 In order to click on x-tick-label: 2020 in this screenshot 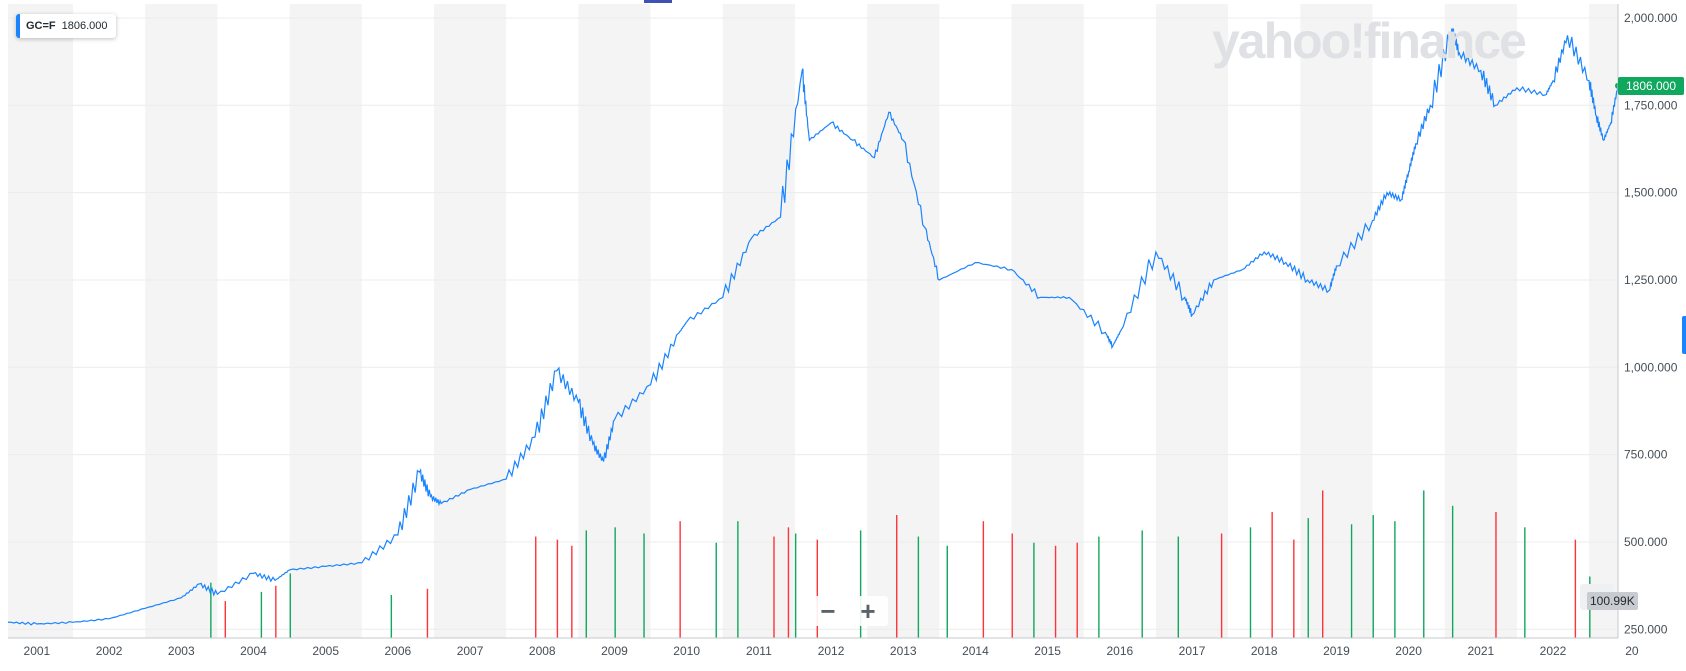, I will do `click(1408, 651)`.